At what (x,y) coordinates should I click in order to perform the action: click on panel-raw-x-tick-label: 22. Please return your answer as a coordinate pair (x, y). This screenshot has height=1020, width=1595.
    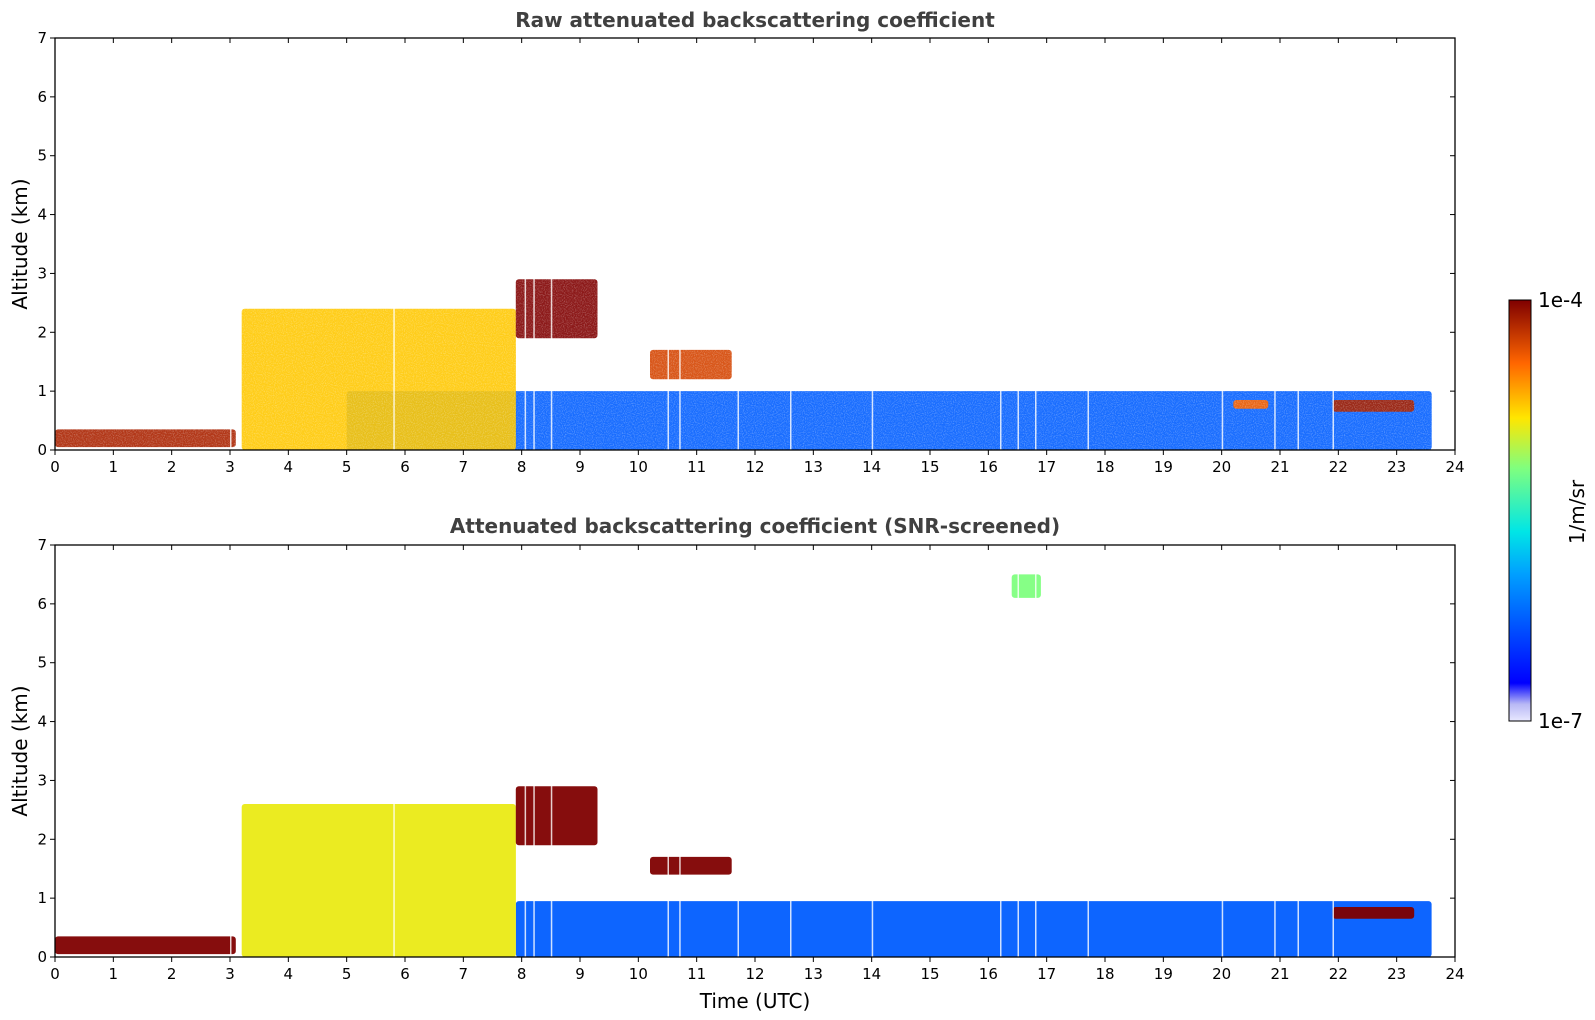
    Looking at the image, I should click on (1338, 467).